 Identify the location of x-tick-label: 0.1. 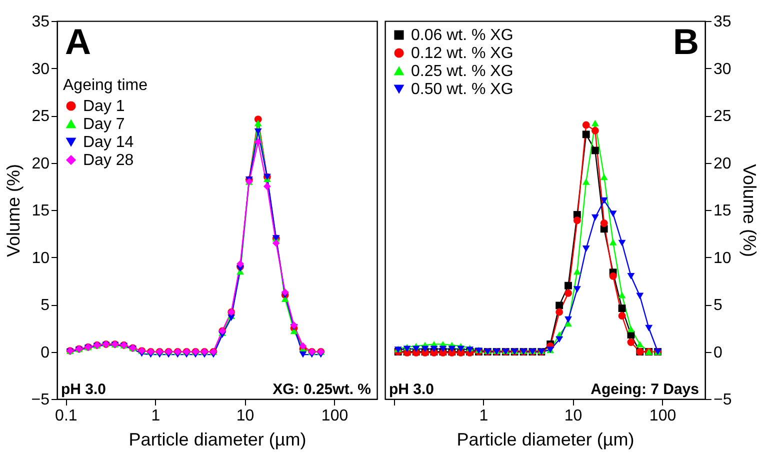
(66, 416).